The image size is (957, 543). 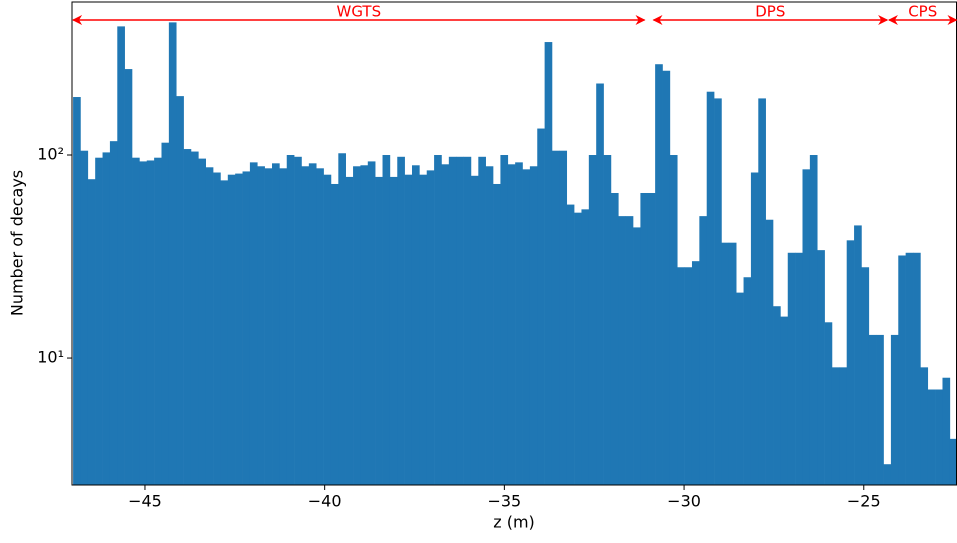 I want to click on x-tick-label: −40, so click(x=325, y=501).